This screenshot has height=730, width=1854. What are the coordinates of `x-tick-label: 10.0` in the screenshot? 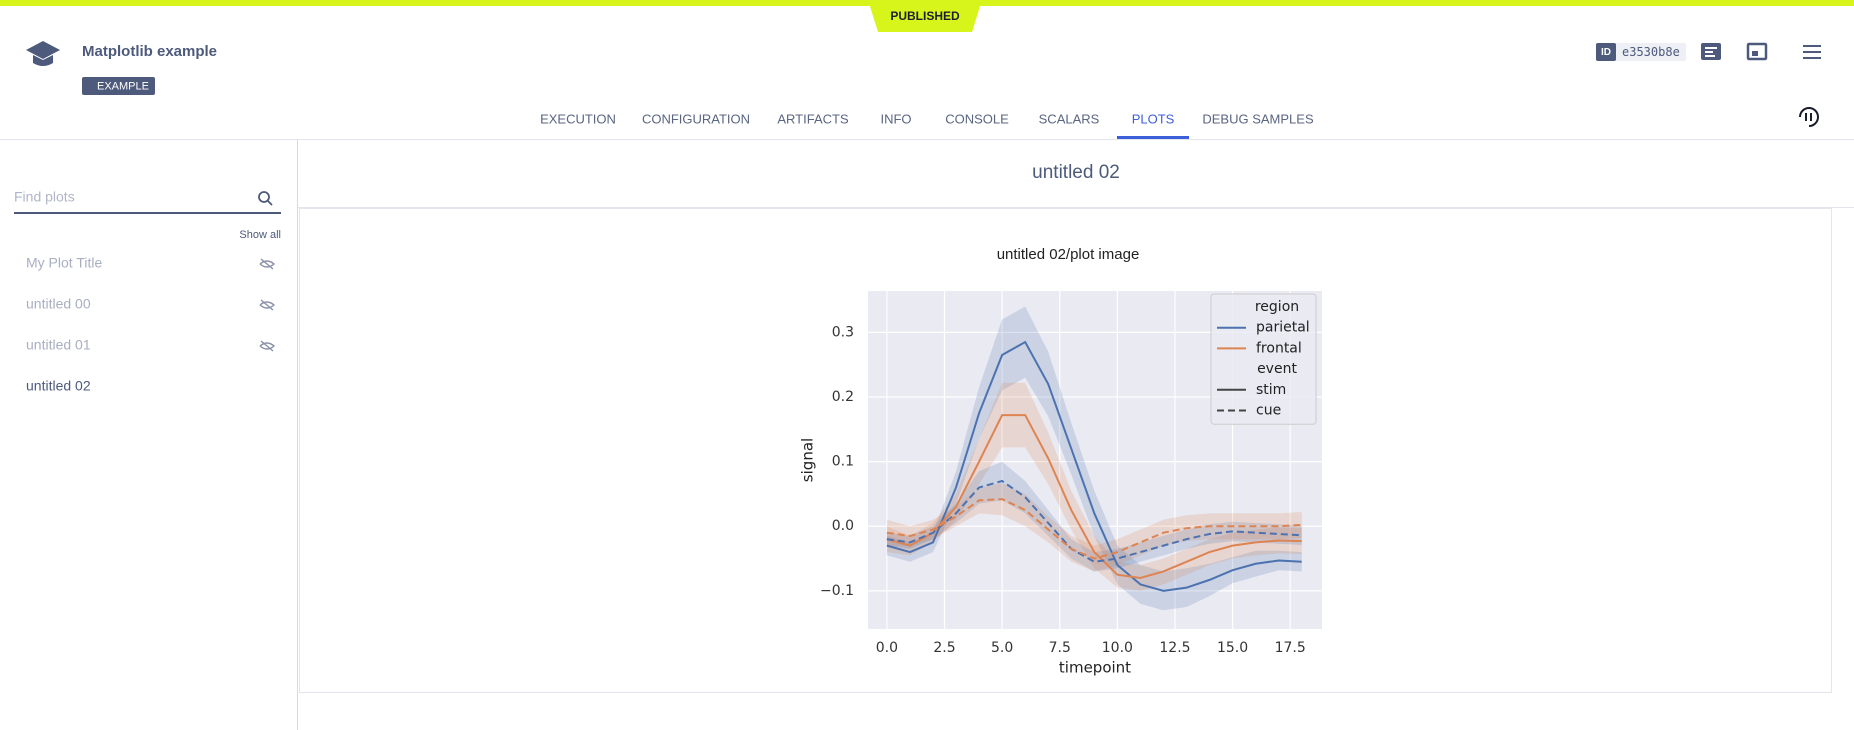 It's located at (1117, 648).